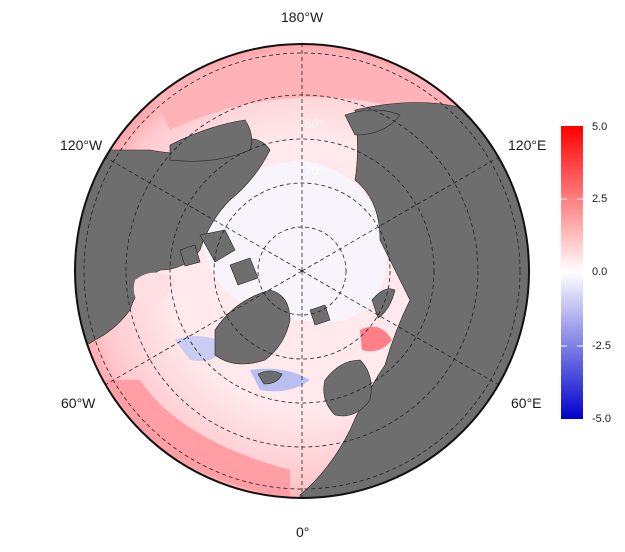 Image resolution: width=625 pixels, height=552 pixels. I want to click on colorbar-ticks, so click(572, 272).